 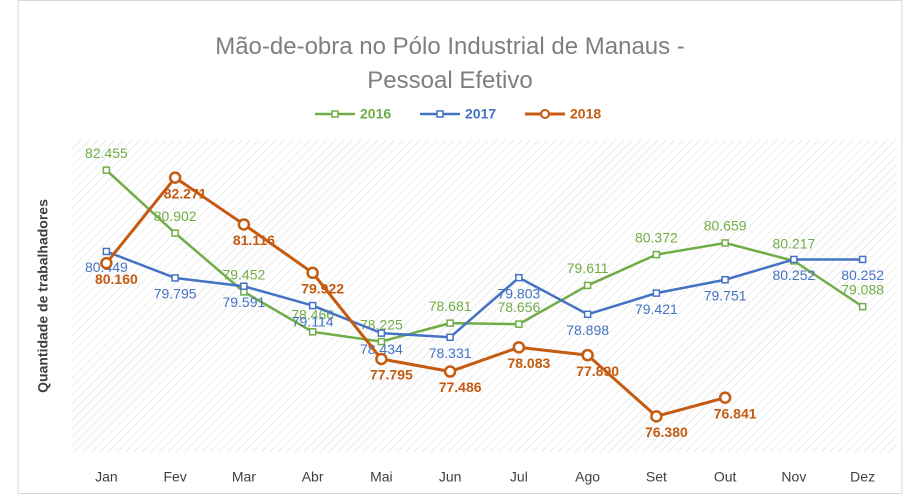 I want to click on data-label: 78.083, so click(x=528, y=363).